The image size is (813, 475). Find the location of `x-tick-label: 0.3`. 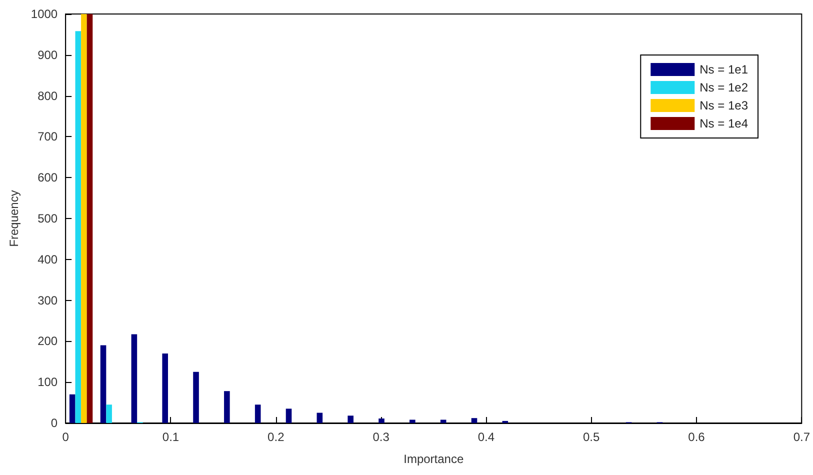

x-tick-label: 0.3 is located at coordinates (381, 437).